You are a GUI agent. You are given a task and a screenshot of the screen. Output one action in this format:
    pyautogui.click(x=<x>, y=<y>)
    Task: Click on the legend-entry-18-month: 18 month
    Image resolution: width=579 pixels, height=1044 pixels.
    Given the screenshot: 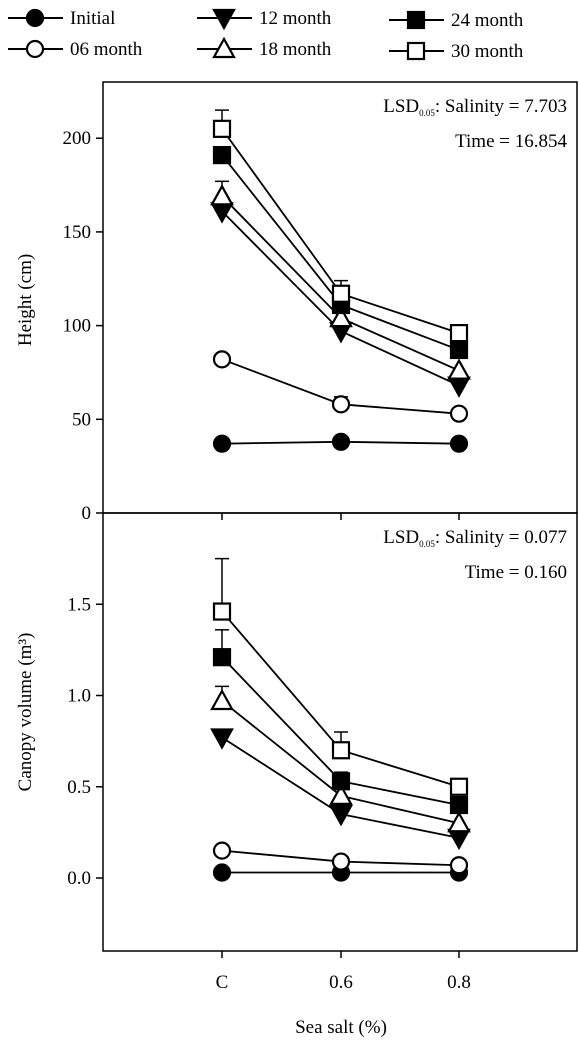 What is the action you would take?
    pyautogui.click(x=264, y=48)
    